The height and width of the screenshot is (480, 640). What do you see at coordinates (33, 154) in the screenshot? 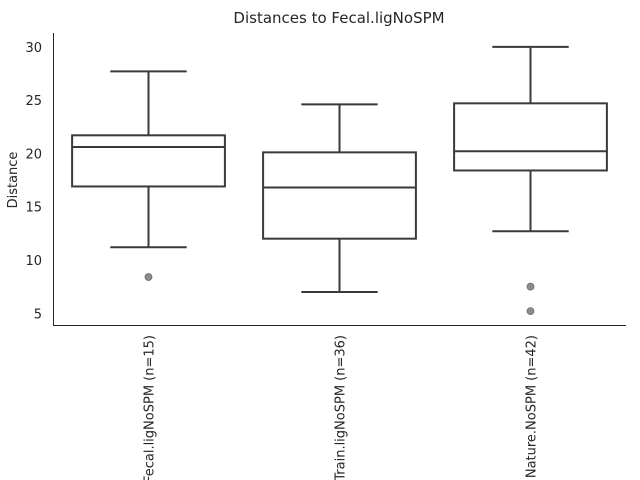
I see `y-tick-label: 20` at bounding box center [33, 154].